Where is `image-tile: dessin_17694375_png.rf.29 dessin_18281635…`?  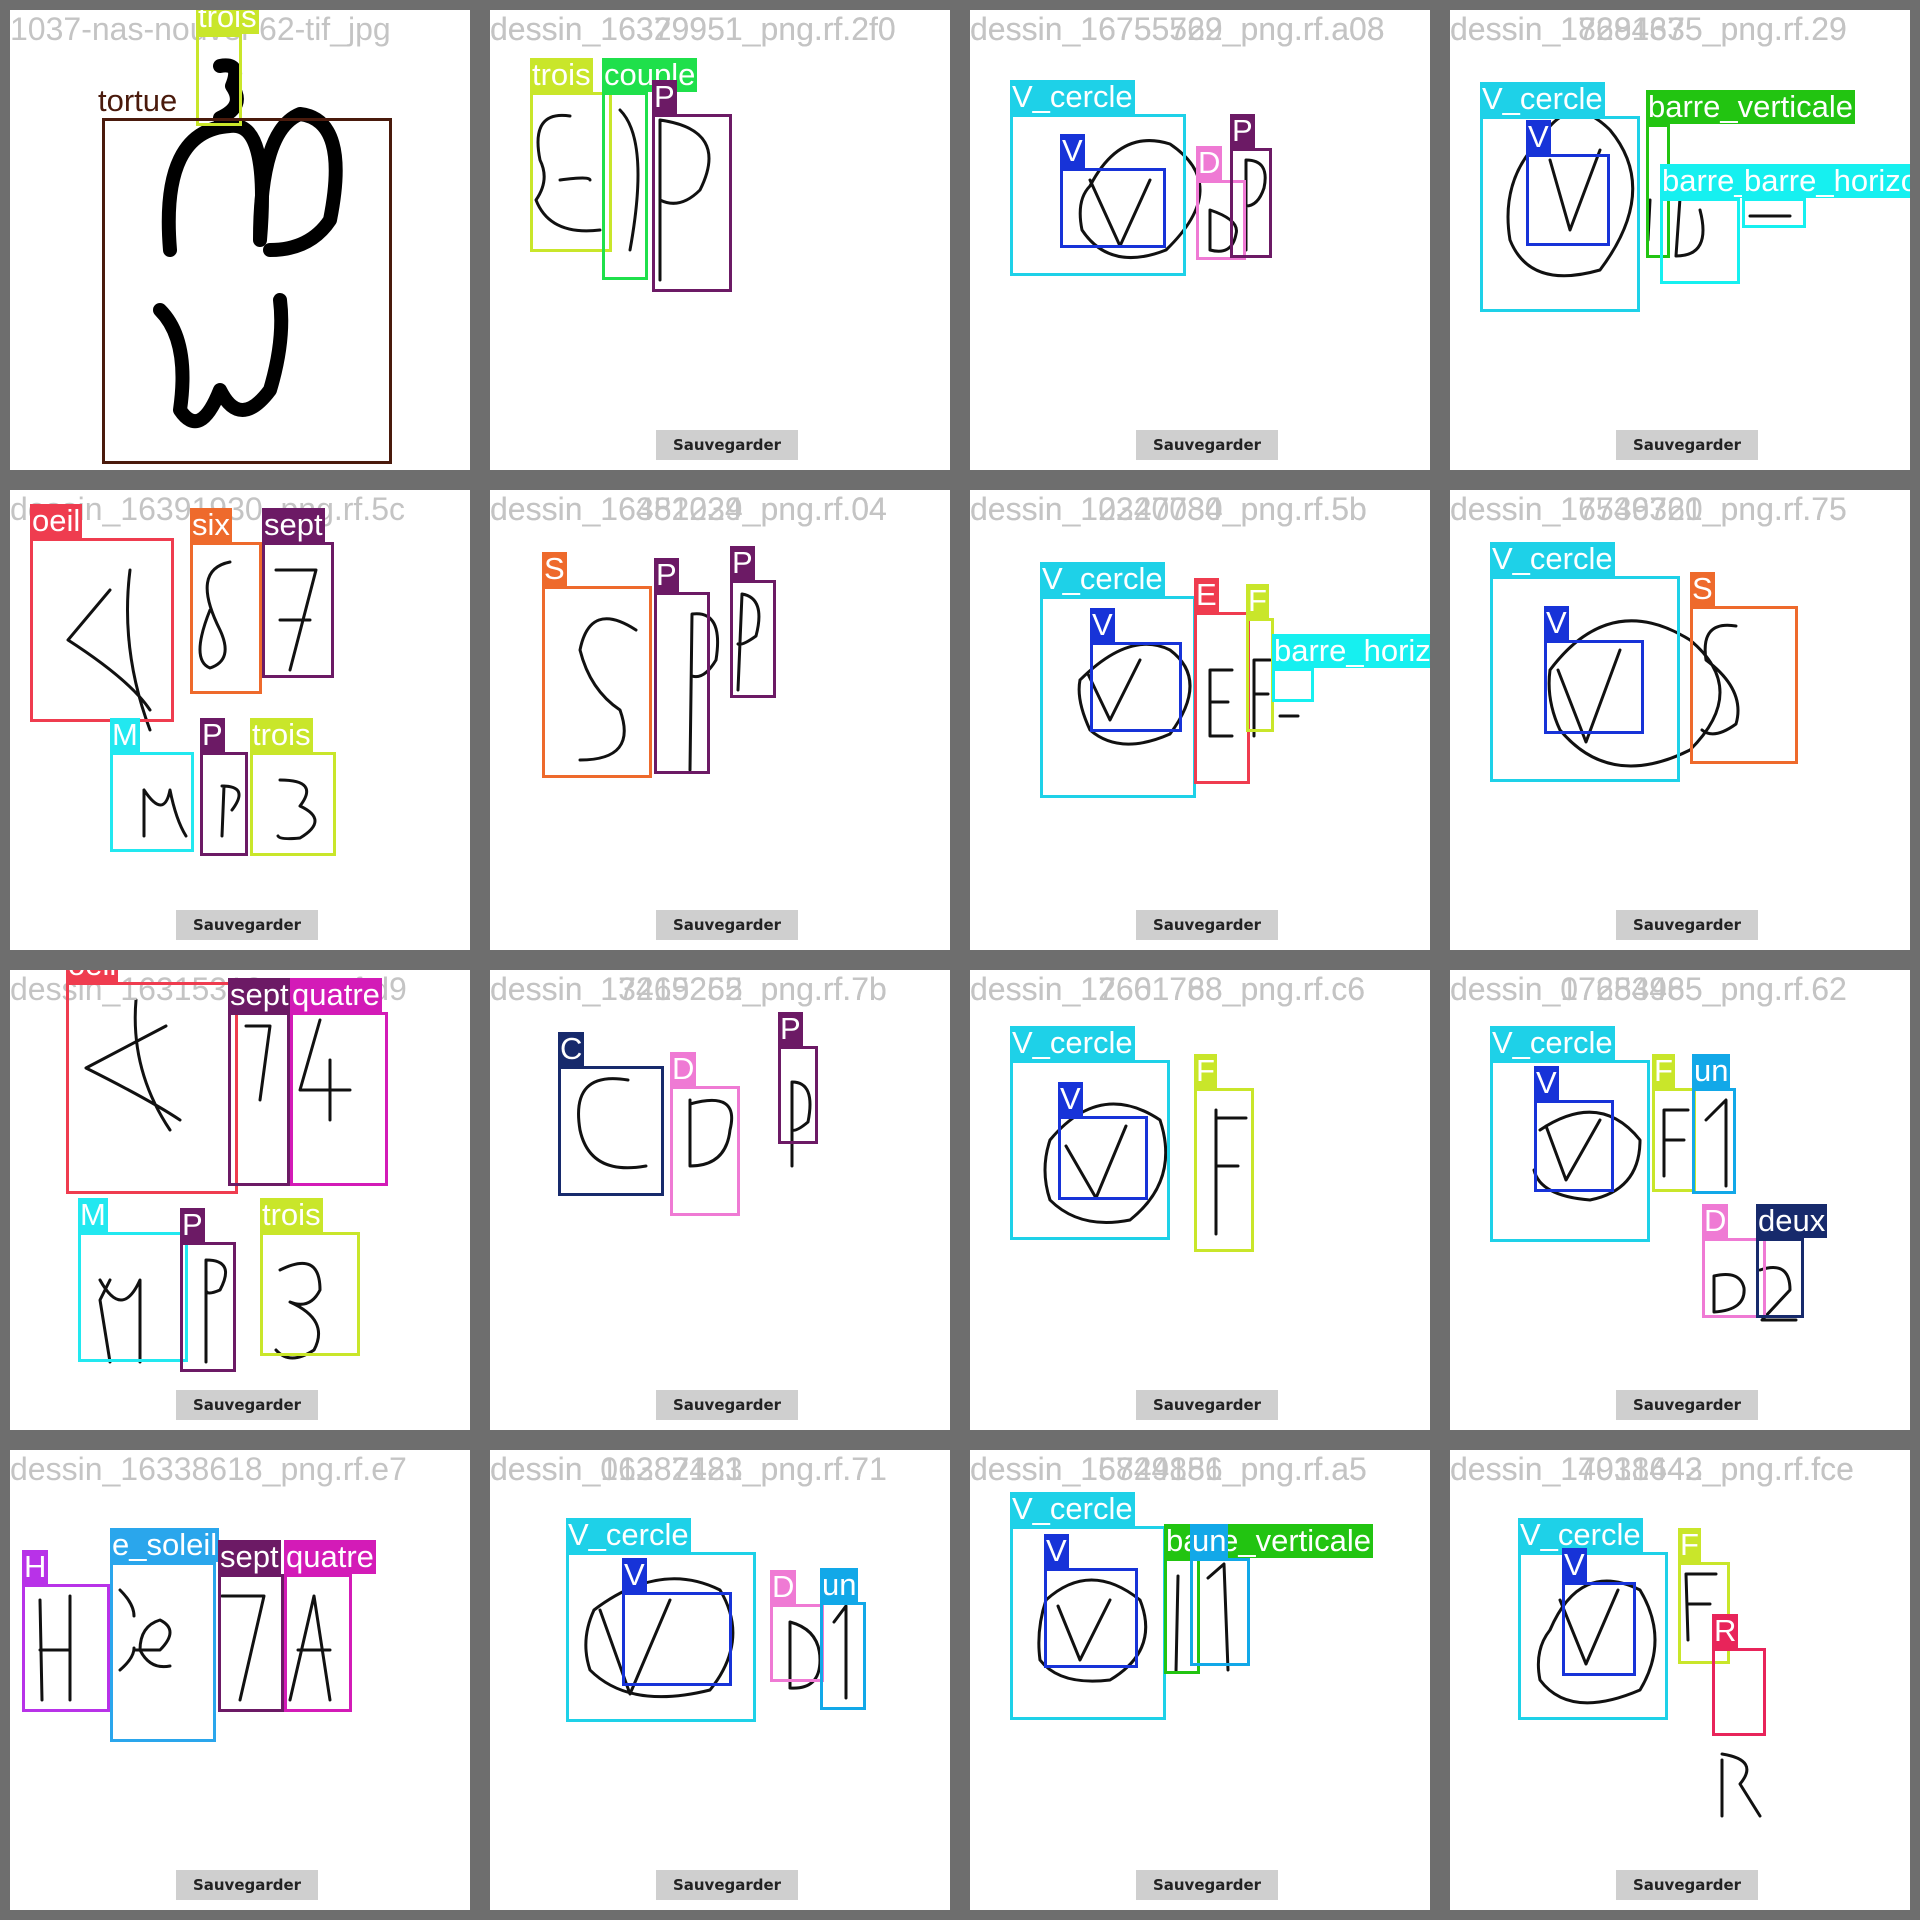
image-tile: dessin_17694375_png.rf.29 dessin_18281635… is located at coordinates (1680, 240).